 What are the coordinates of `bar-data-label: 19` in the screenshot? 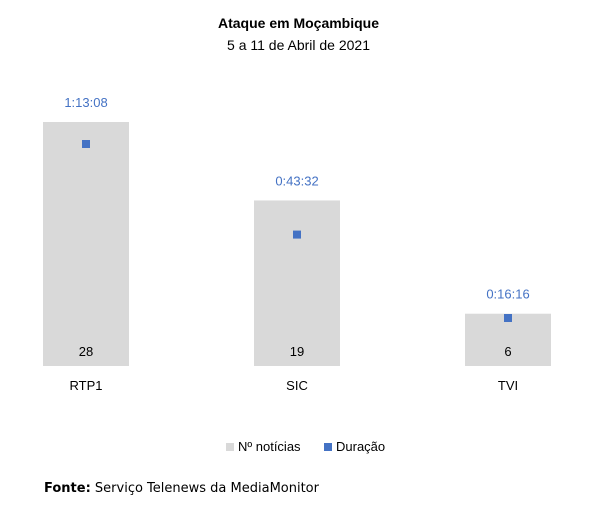 It's located at (297, 351).